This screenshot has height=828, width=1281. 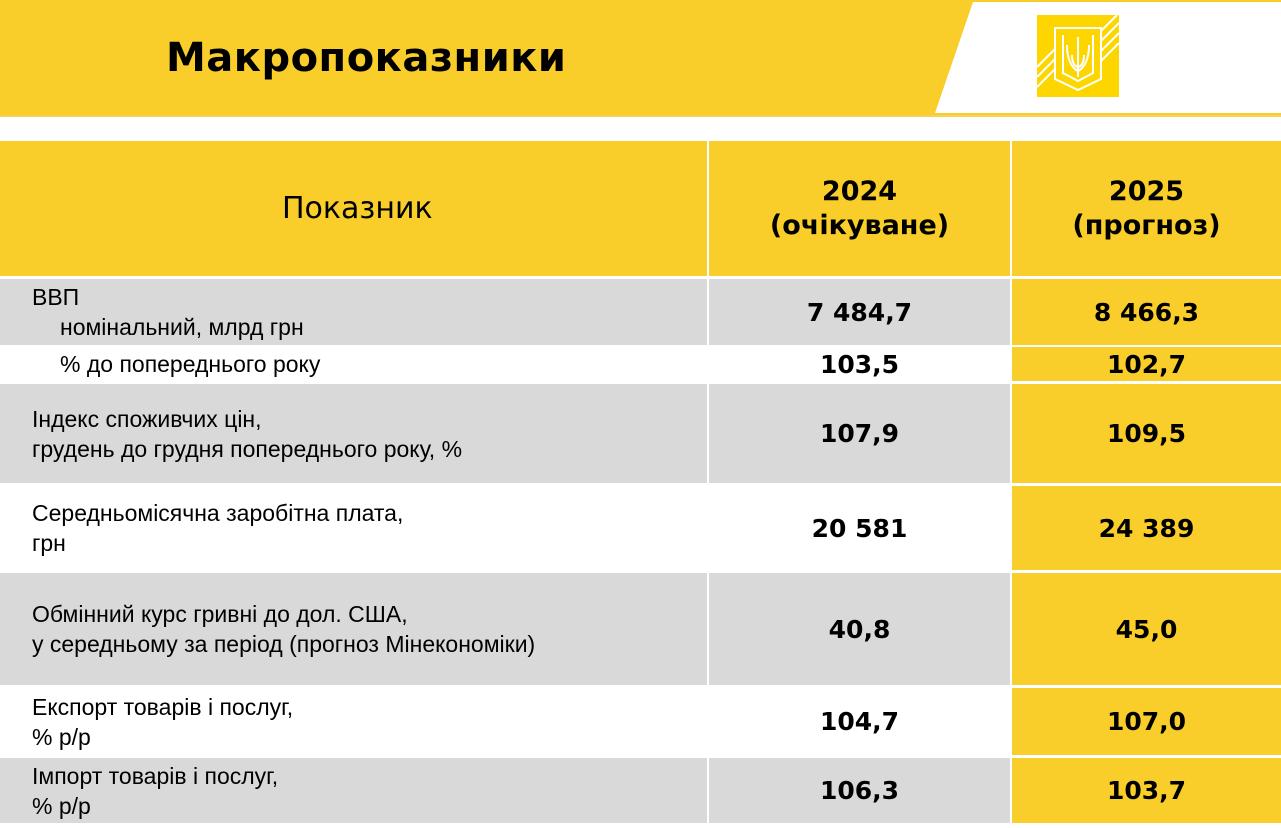 What do you see at coordinates (155, 775) in the screenshot?
I see `row-label: Імпорт товарів і послуг,` at bounding box center [155, 775].